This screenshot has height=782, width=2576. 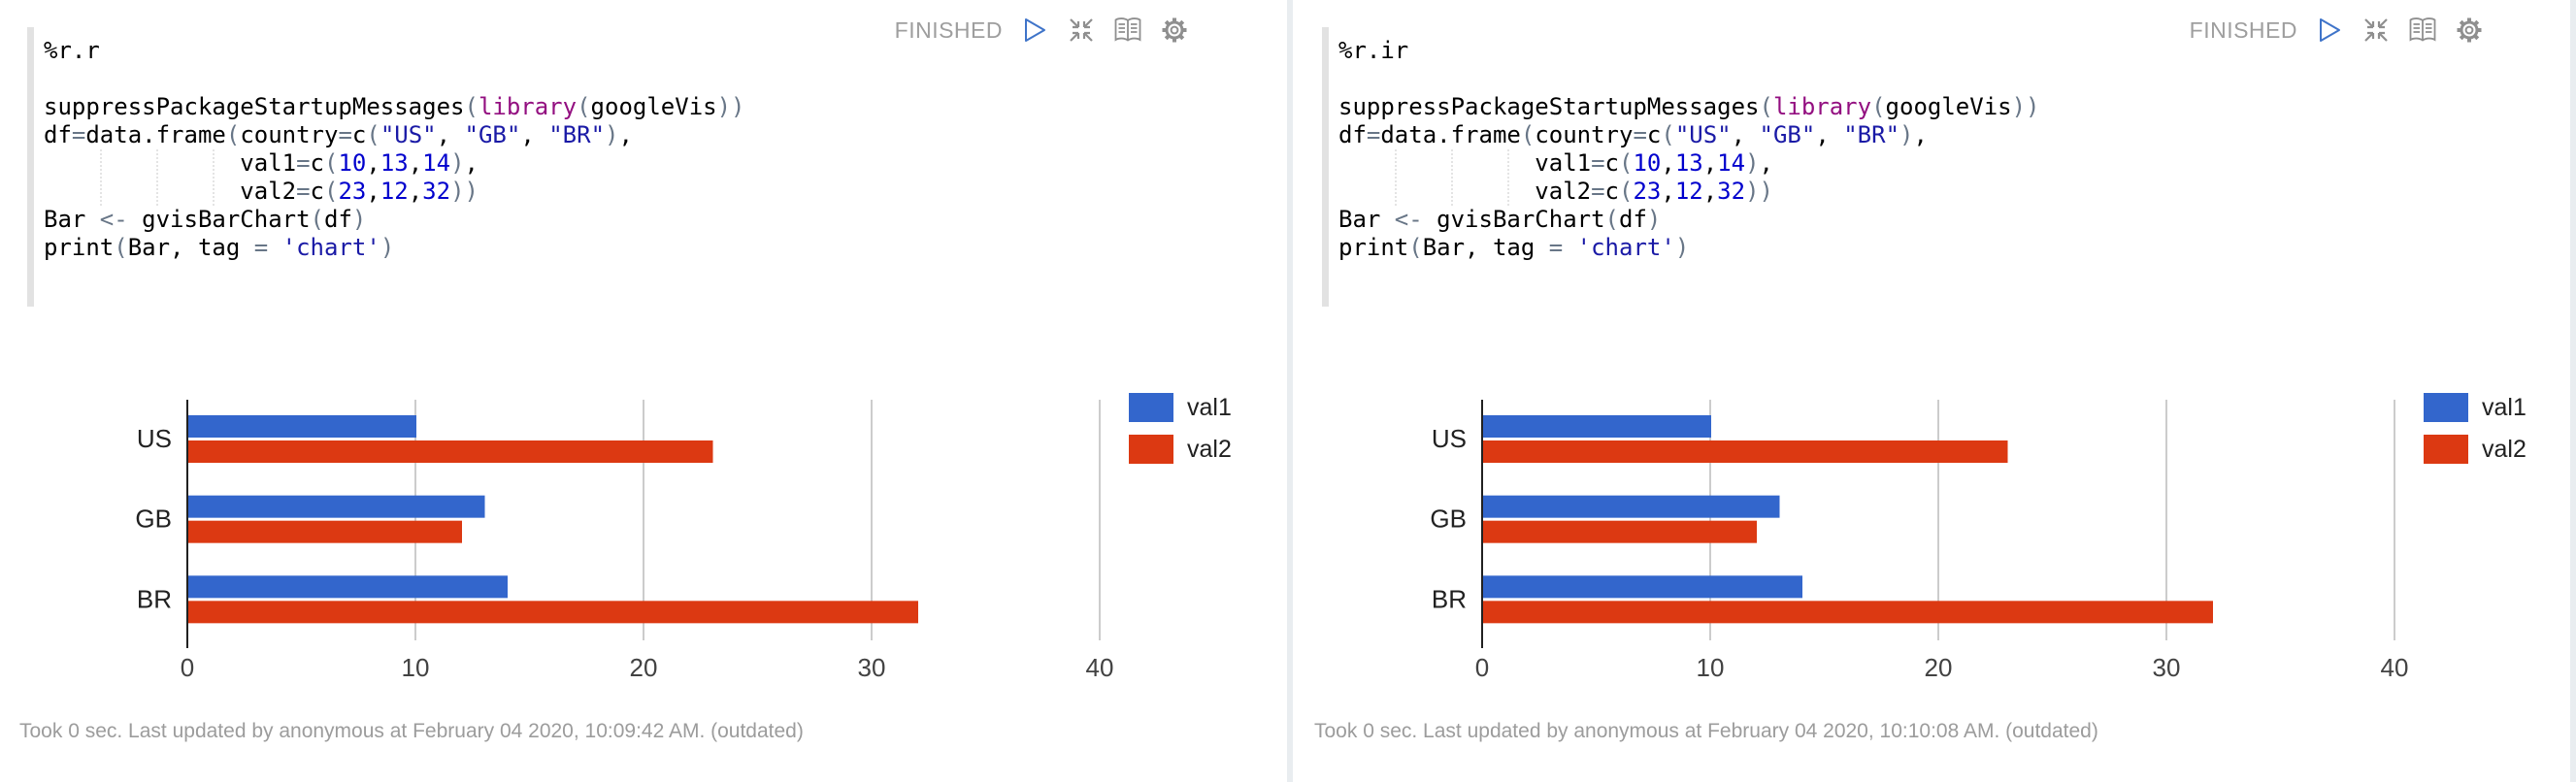 I want to click on code-line: %r.ir, so click(x=1373, y=51).